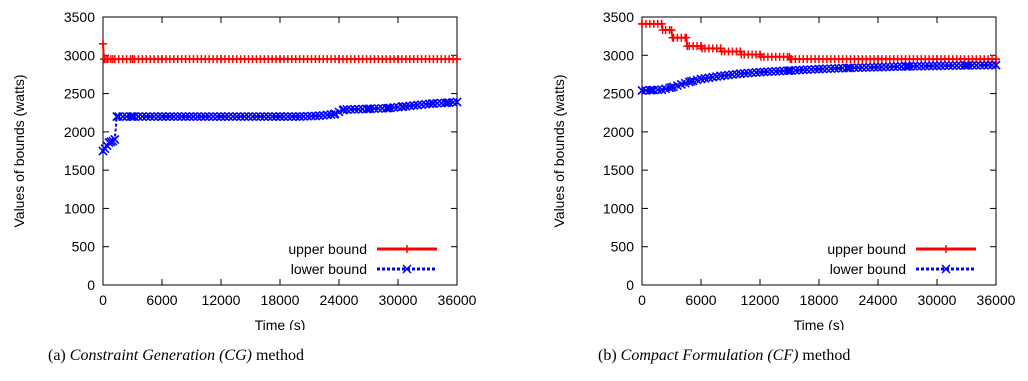 This screenshot has height=381, width=1028. Describe the element at coordinates (398, 300) in the screenshot. I see `x-tick-label: 30000` at that location.